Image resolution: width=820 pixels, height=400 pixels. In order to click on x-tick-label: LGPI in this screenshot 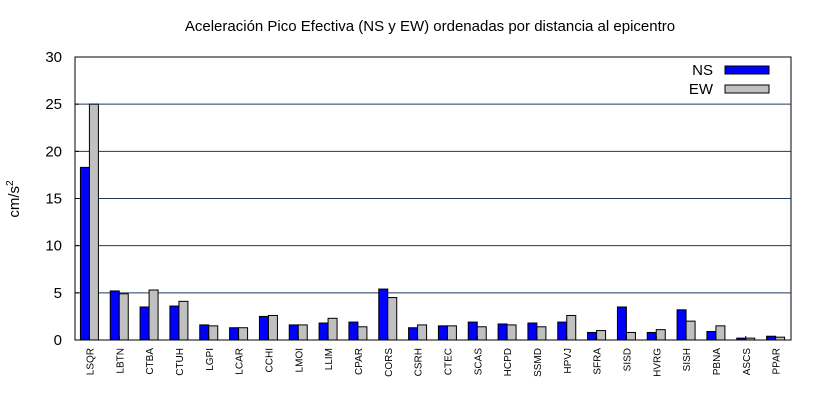, I will do `click(210, 359)`.